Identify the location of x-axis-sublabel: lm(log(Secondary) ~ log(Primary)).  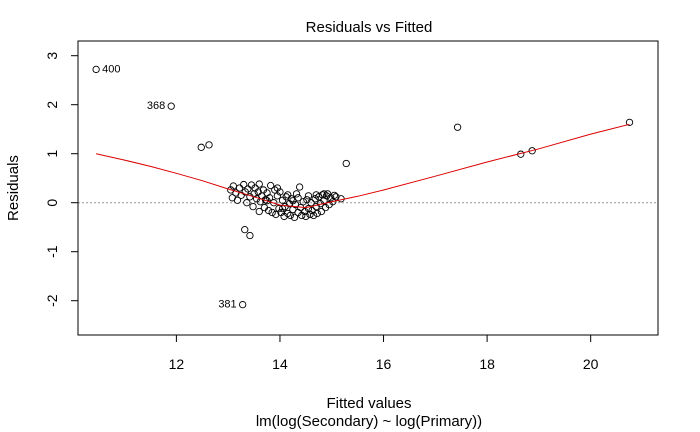
(369, 421).